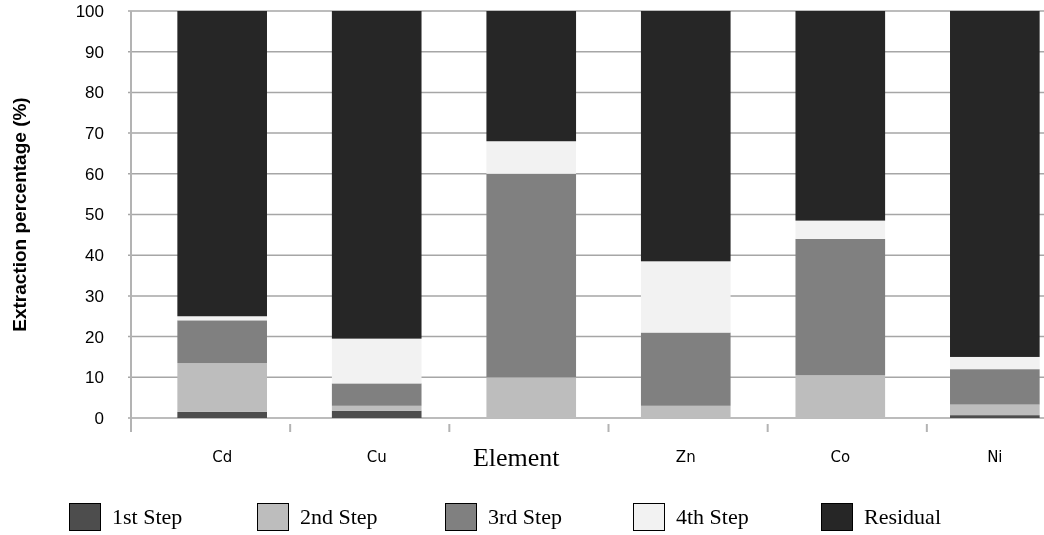 The width and height of the screenshot is (1044, 535). What do you see at coordinates (376, 457) in the screenshot?
I see `x-tick-label: Cu` at bounding box center [376, 457].